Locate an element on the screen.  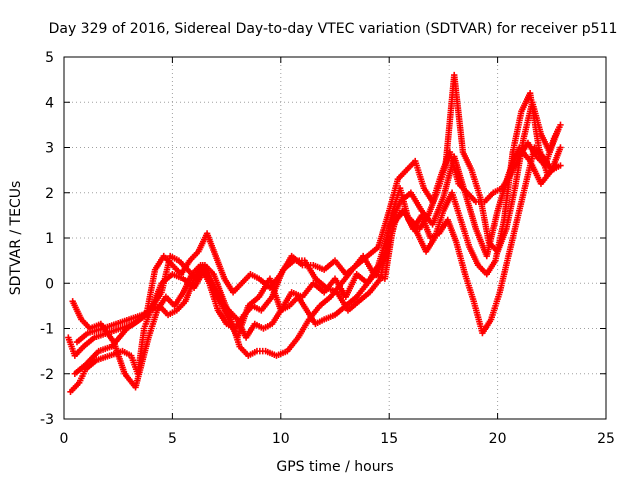
y-tick-label: 3 is located at coordinates (49, 149).